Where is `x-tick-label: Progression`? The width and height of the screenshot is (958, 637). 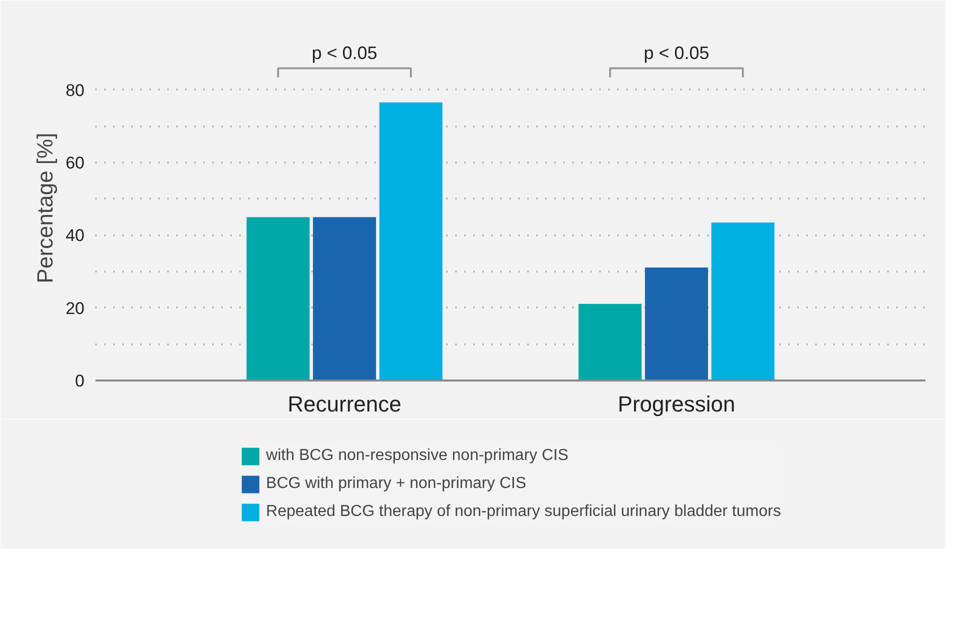
x-tick-label: Progression is located at coordinates (677, 404).